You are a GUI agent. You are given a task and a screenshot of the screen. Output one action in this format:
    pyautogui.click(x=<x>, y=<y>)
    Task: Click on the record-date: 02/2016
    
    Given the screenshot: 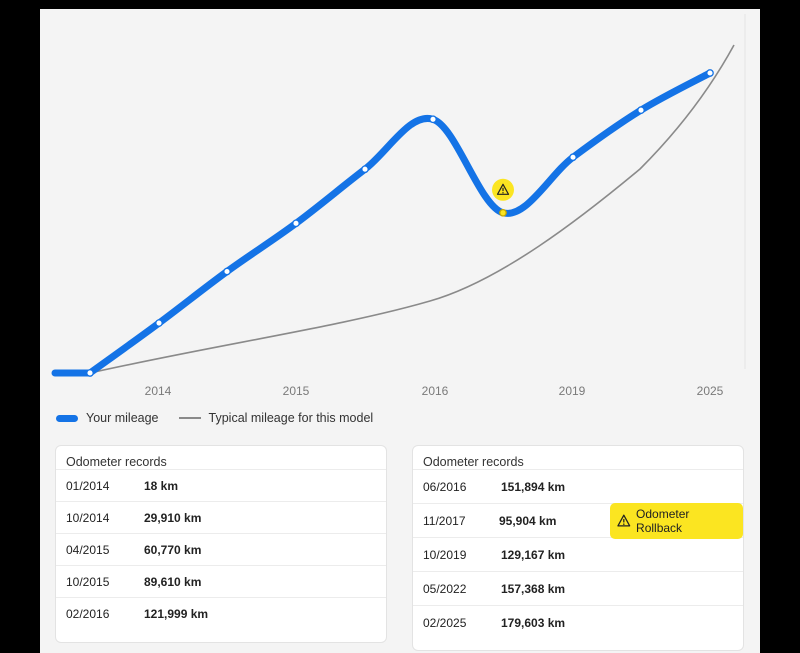 What is the action you would take?
    pyautogui.click(x=88, y=613)
    